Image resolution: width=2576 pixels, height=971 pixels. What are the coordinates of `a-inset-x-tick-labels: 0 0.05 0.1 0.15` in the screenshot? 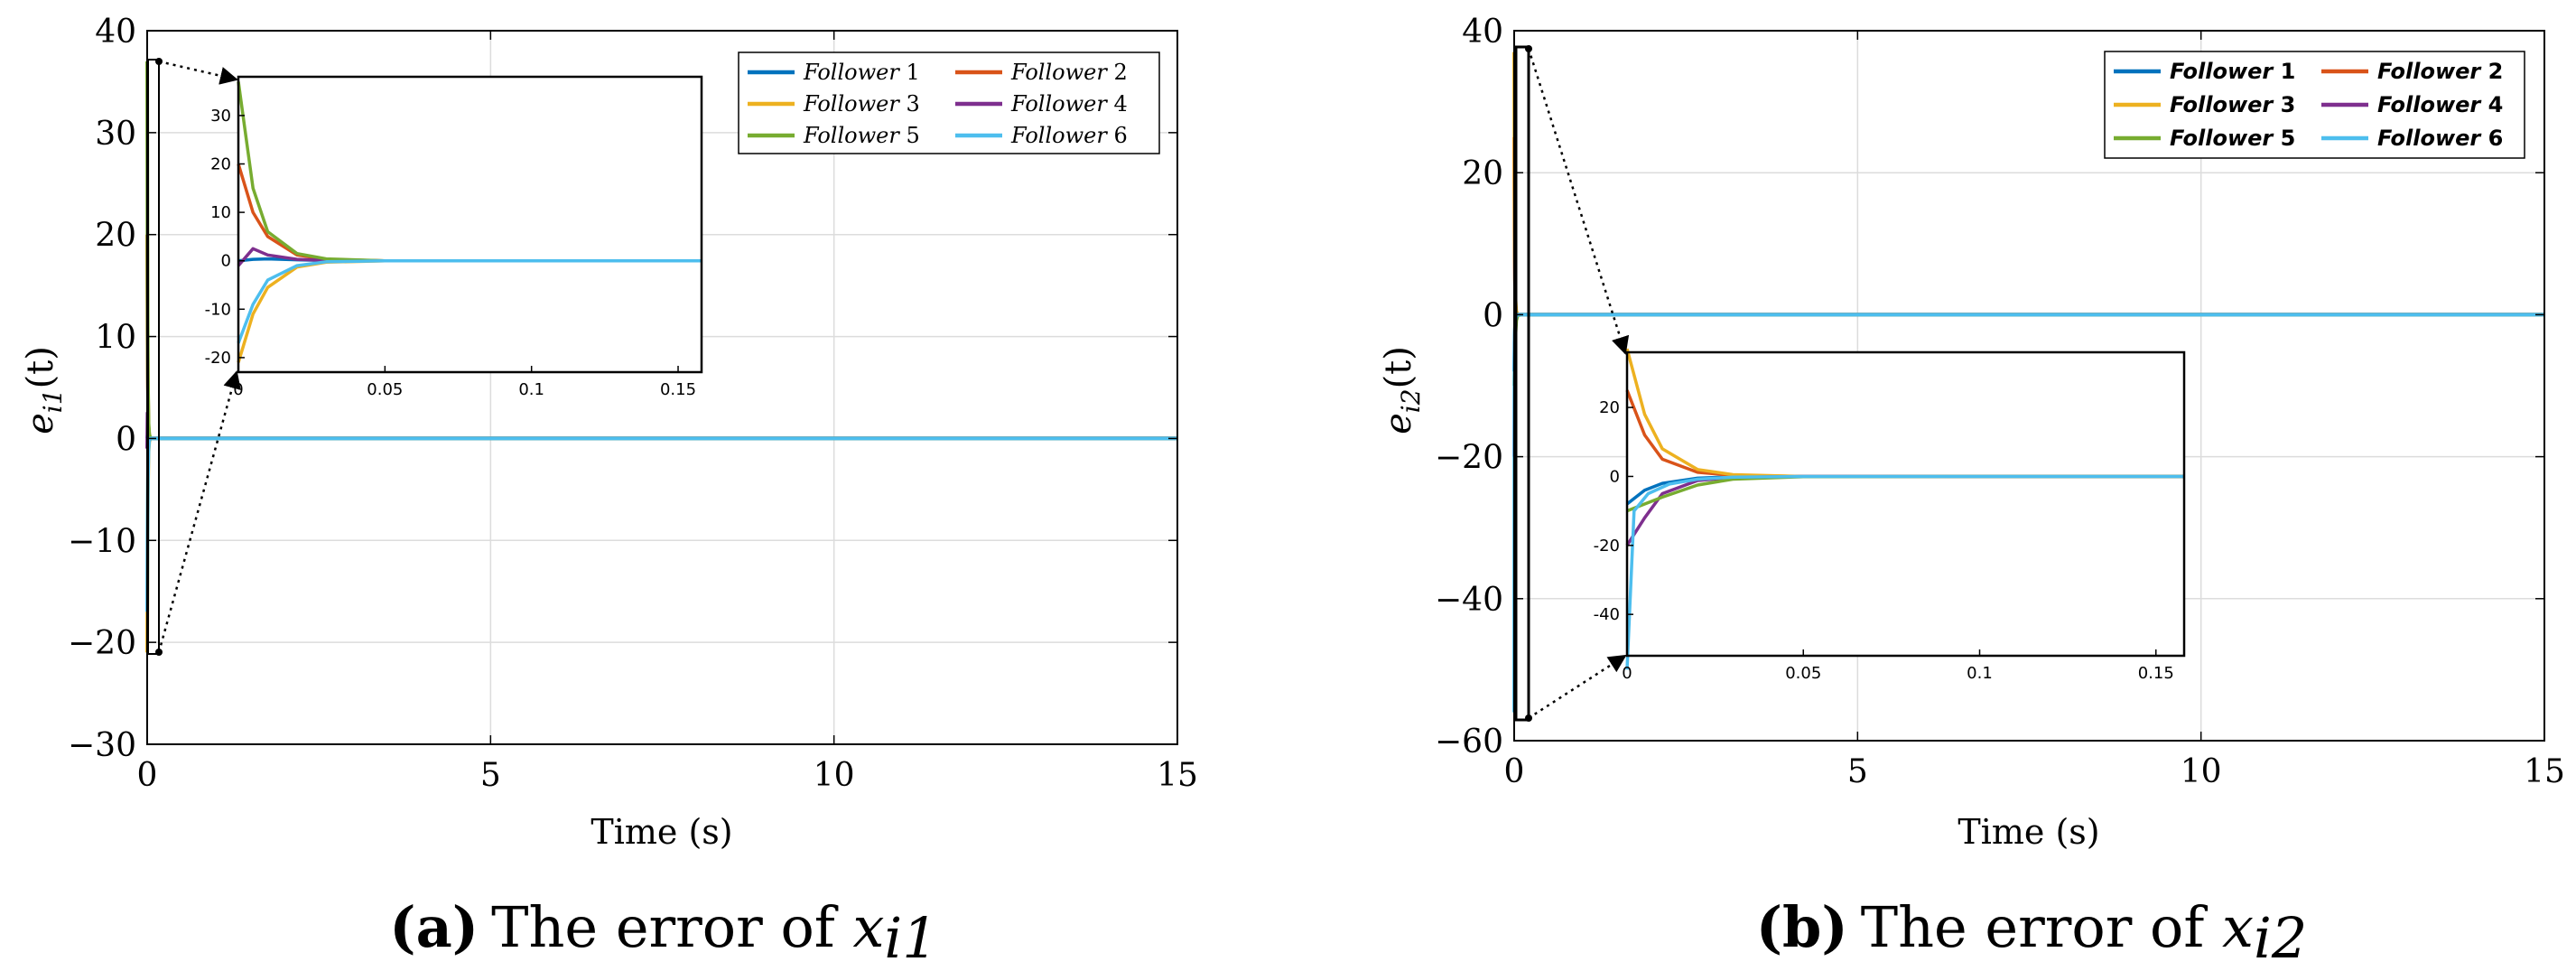 It's located at (464, 389).